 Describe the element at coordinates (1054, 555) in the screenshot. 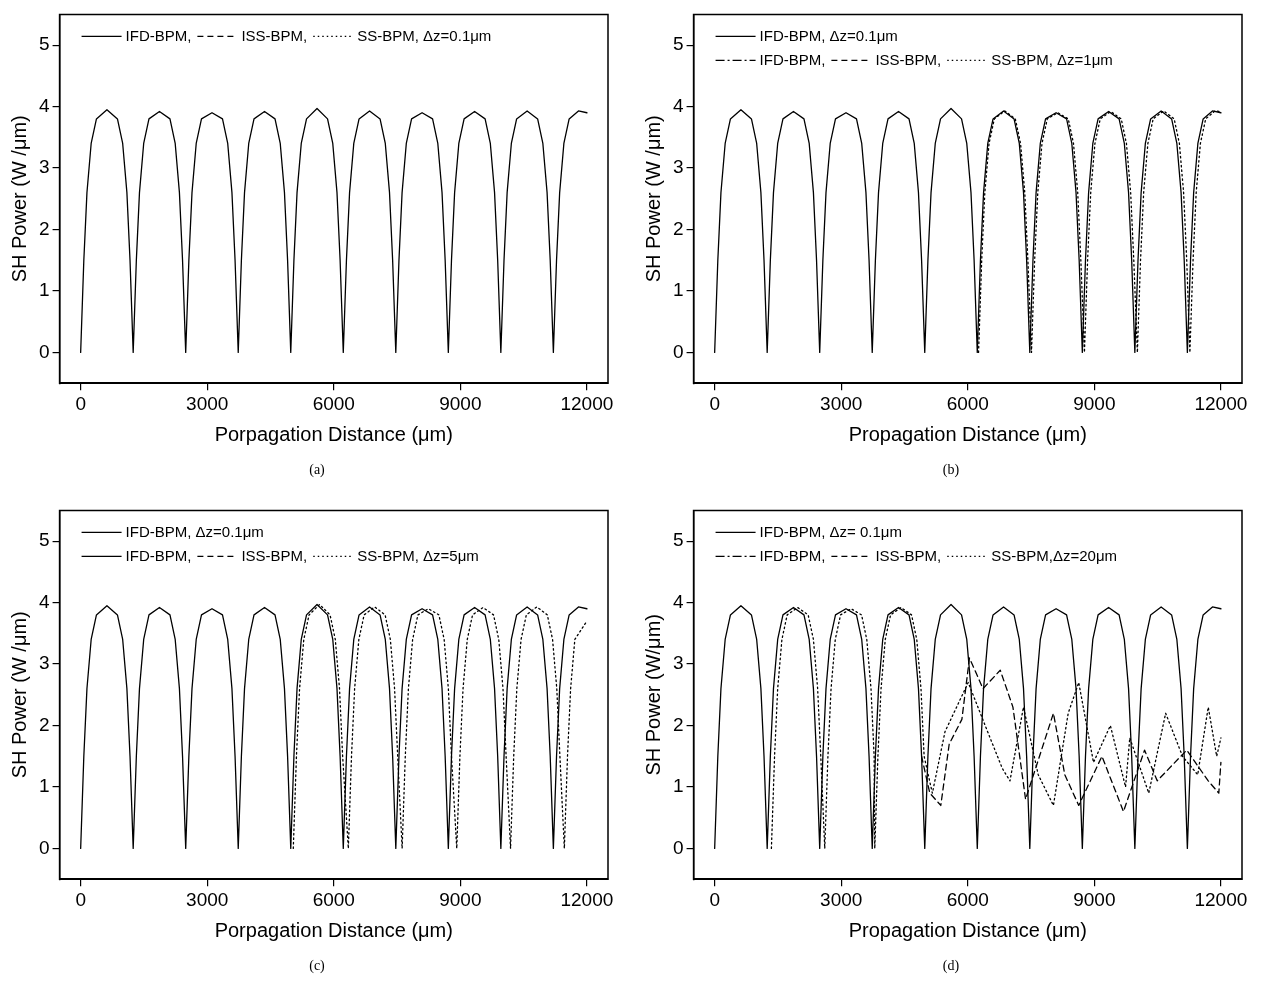

I see `legend-label: SS-BPM,Δz=20μm` at that location.